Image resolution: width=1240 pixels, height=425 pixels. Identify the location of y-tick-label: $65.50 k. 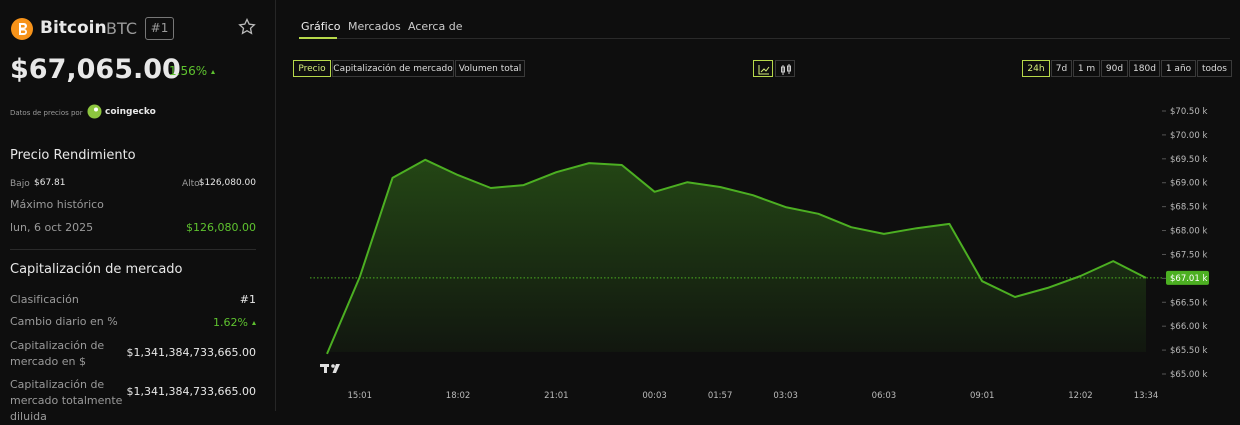
(1188, 351).